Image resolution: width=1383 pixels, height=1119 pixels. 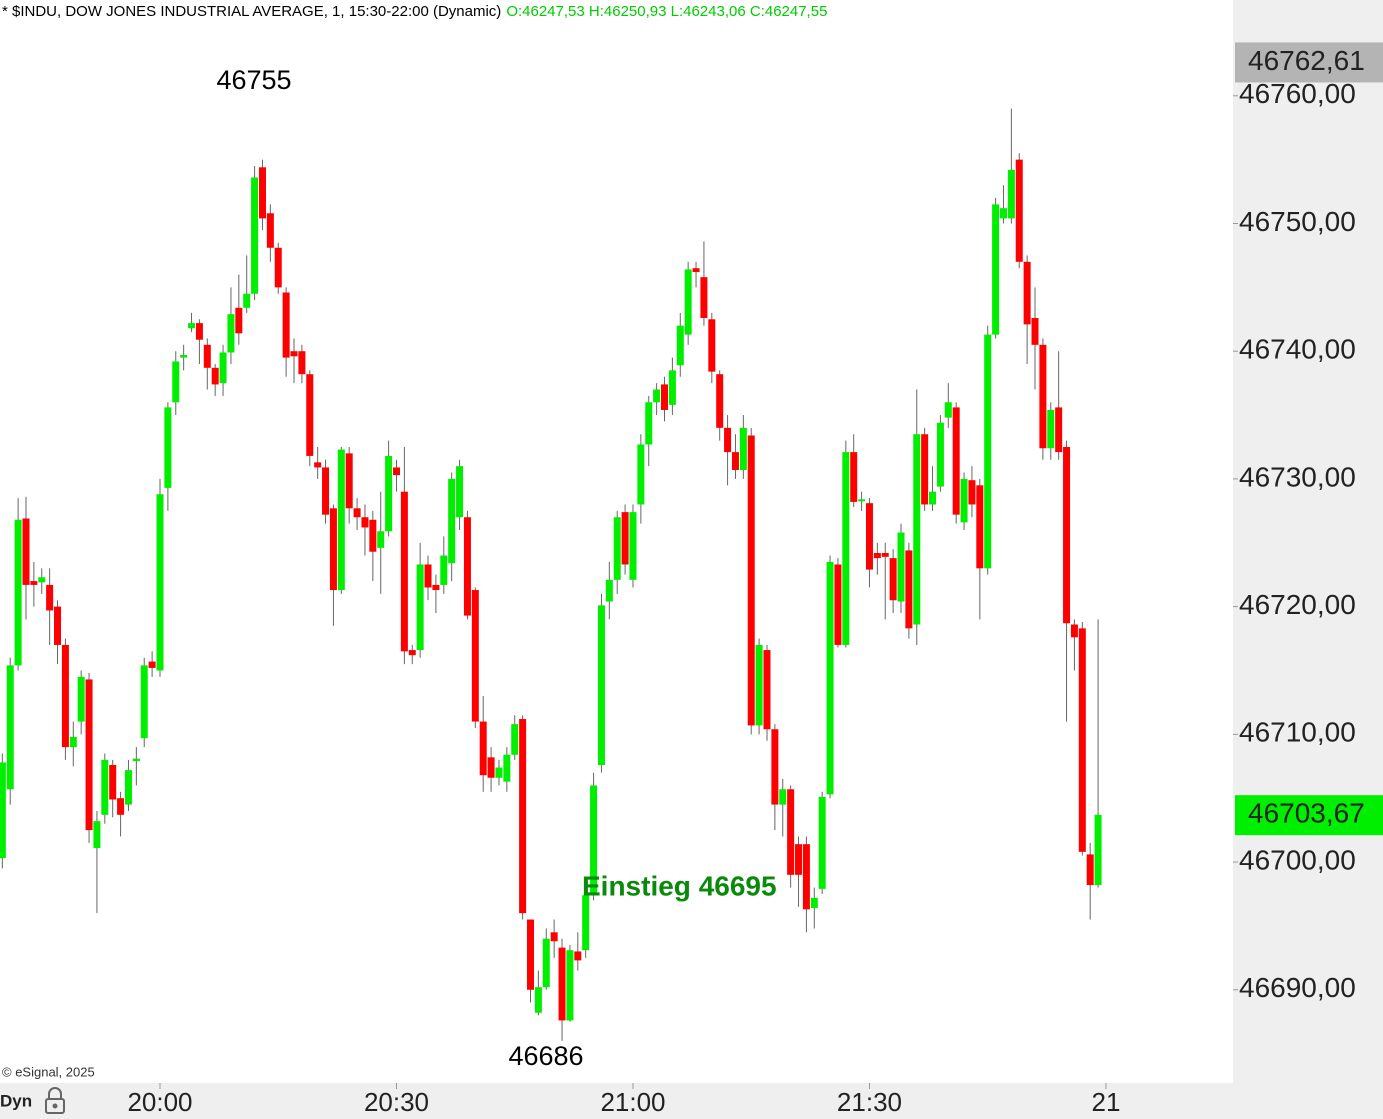 I want to click on annotation: Einstieg 46695, so click(x=679, y=885).